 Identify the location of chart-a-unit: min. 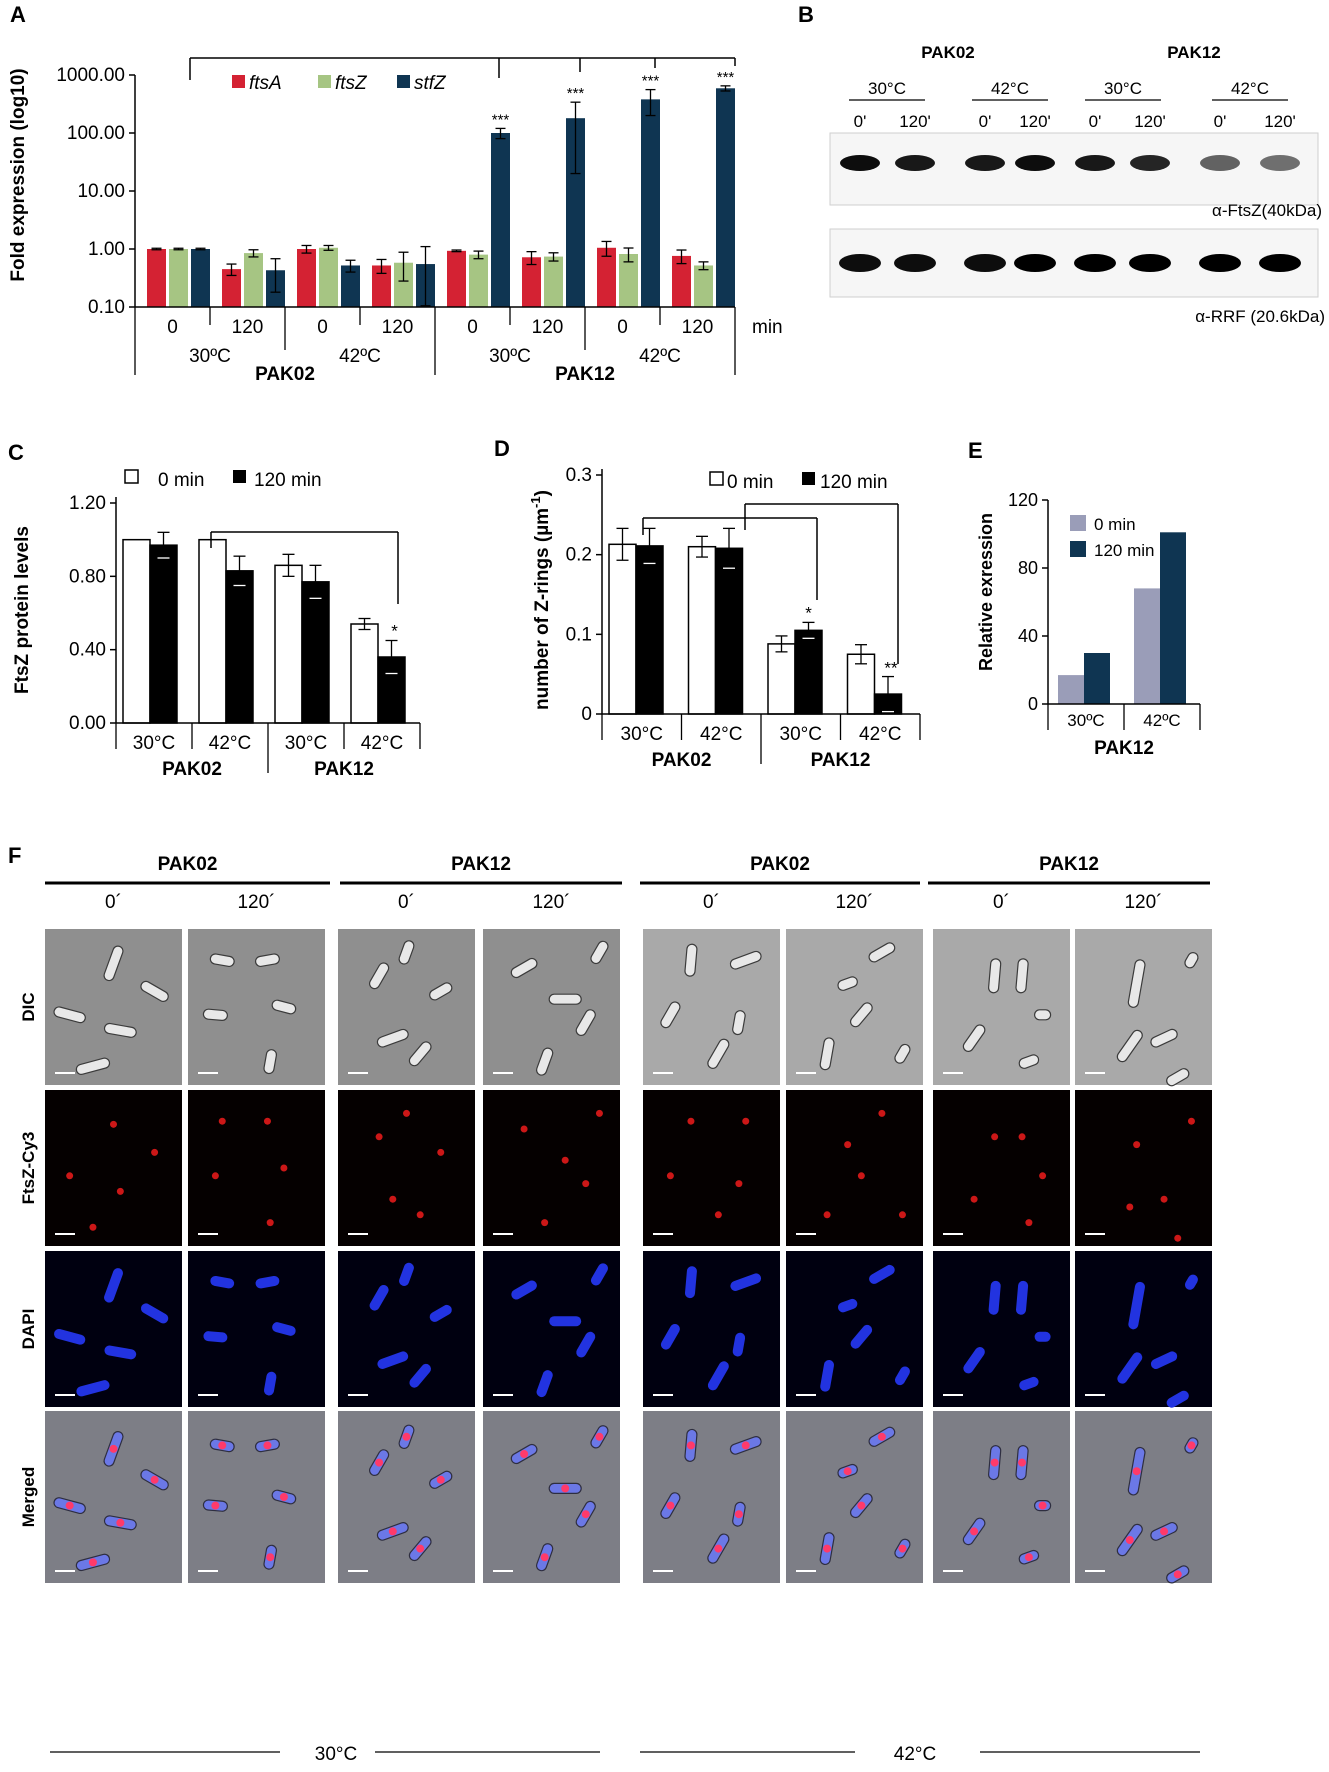
(767, 327).